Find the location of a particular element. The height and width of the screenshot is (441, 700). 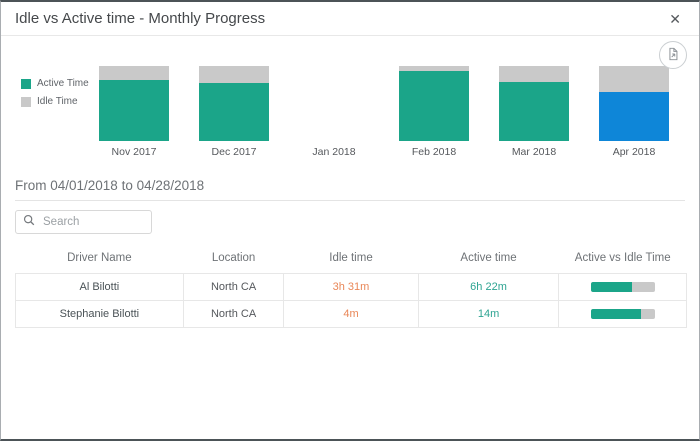

search-input is located at coordinates (92, 222).